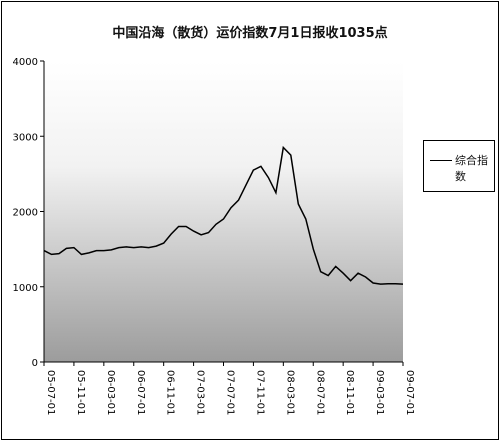  I want to click on legend-line-swatch, so click(441, 160).